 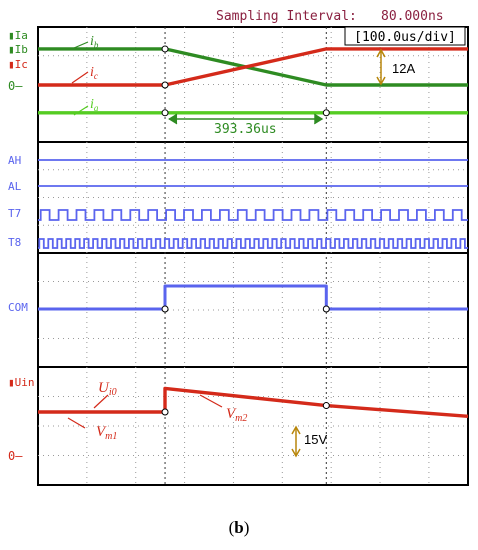 What do you see at coordinates (18, 307) in the screenshot?
I see `label-com: COM` at bounding box center [18, 307].